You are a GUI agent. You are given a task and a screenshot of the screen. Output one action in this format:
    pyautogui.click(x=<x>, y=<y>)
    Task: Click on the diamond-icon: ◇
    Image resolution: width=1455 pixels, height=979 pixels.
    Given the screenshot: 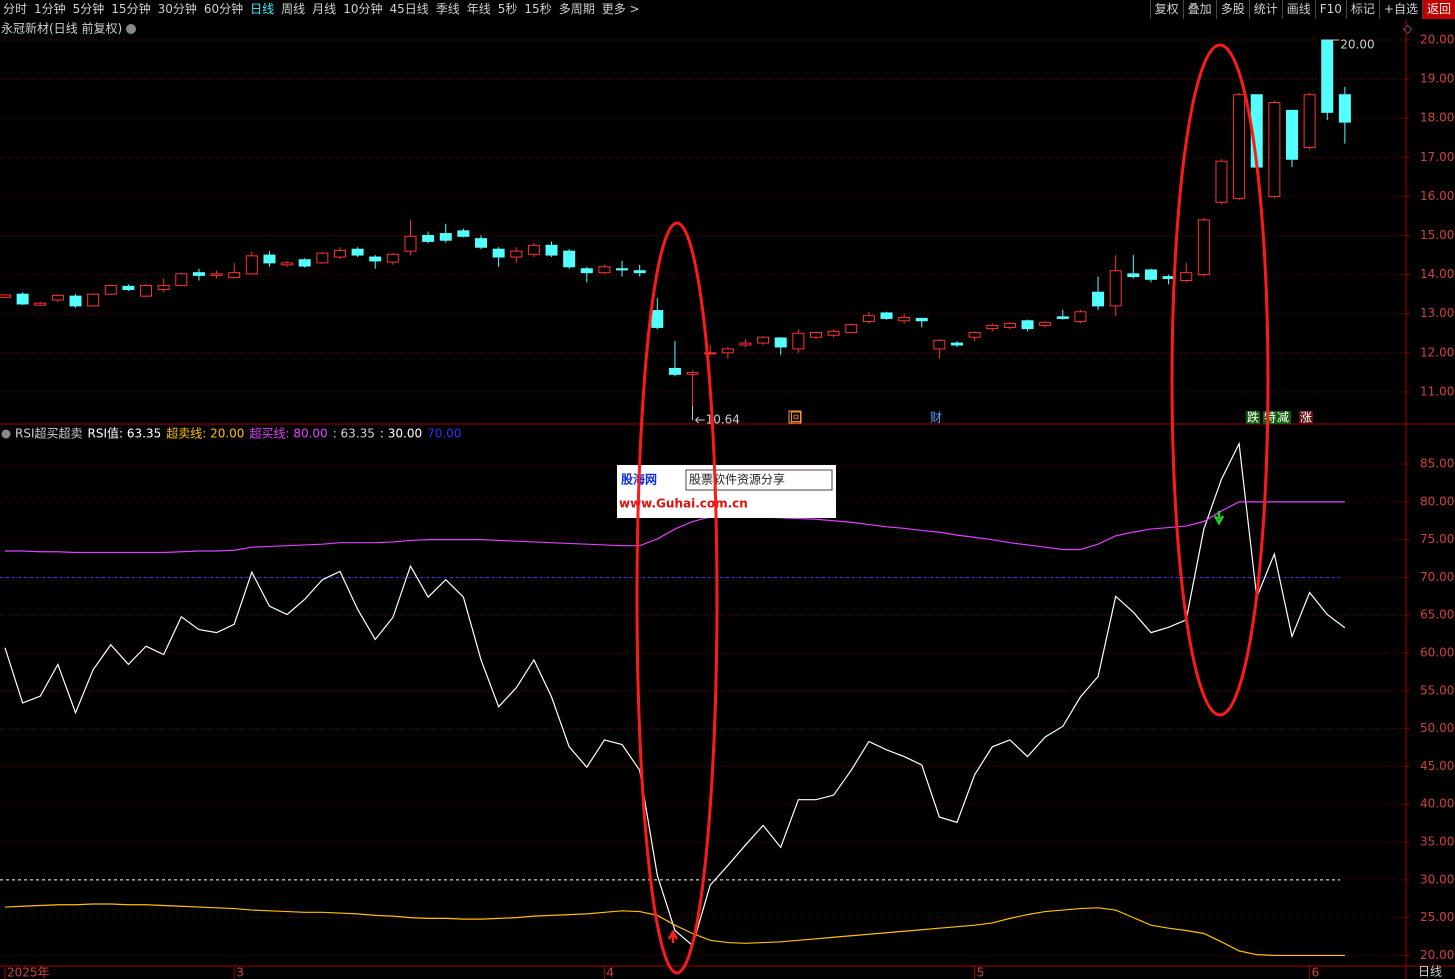 What is the action you would take?
    pyautogui.click(x=1408, y=29)
    